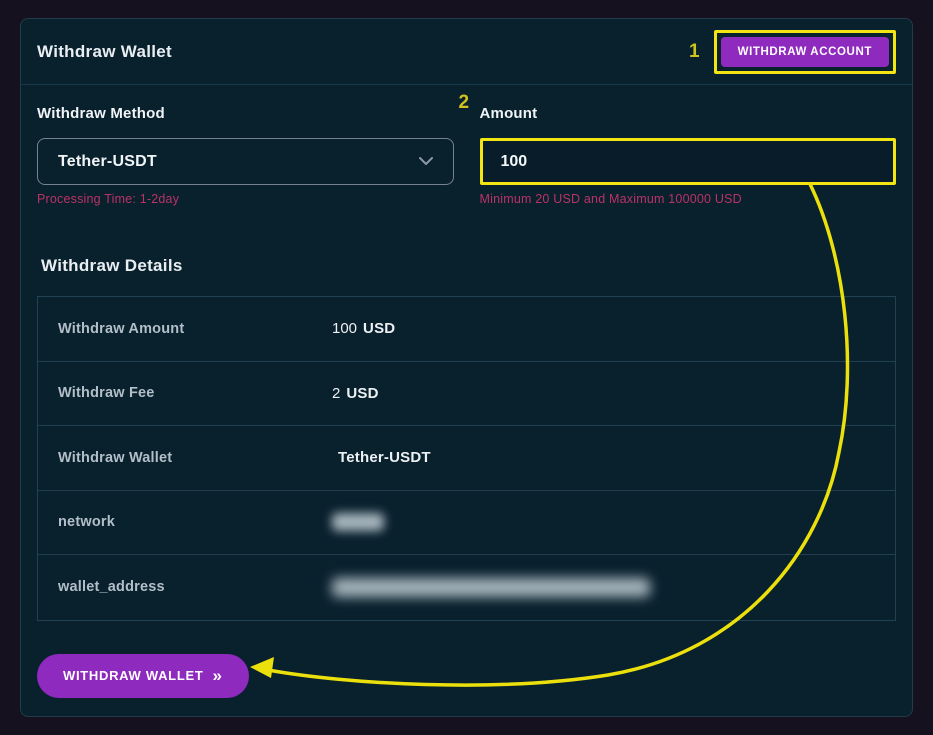 Image resolution: width=933 pixels, height=735 pixels. I want to click on page-title: Withdraw Wallet, so click(104, 51).